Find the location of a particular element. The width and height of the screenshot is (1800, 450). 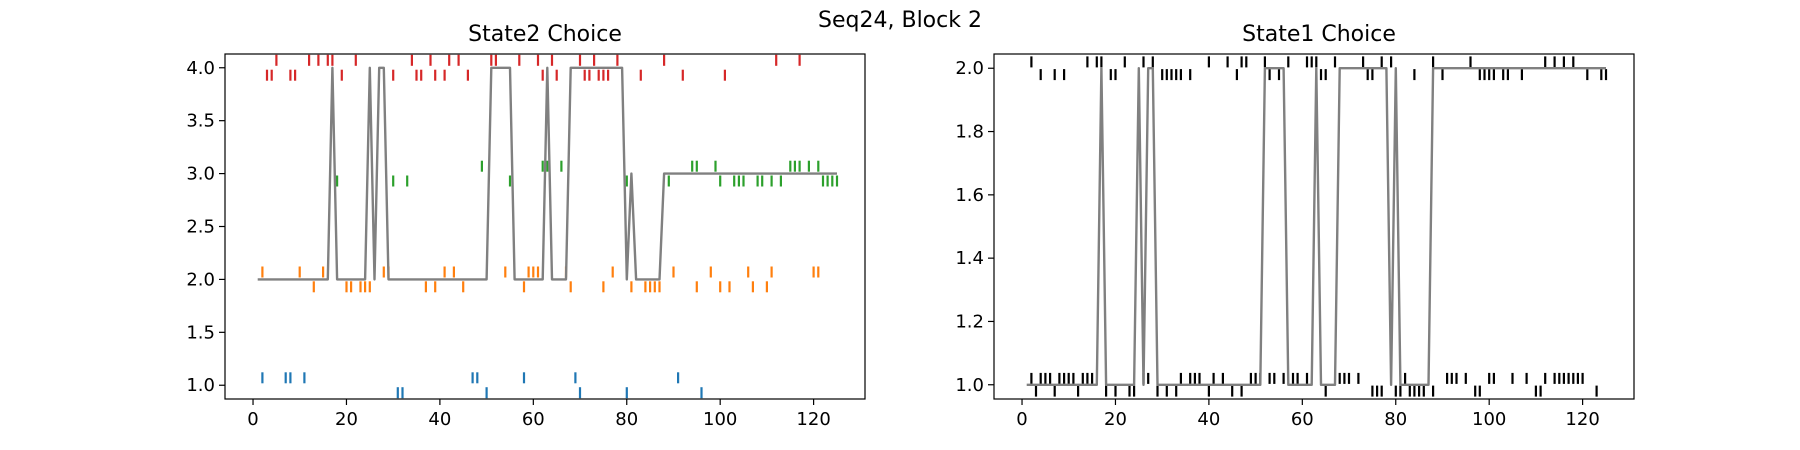

y-tick-label: 1.5 is located at coordinates (200, 332).